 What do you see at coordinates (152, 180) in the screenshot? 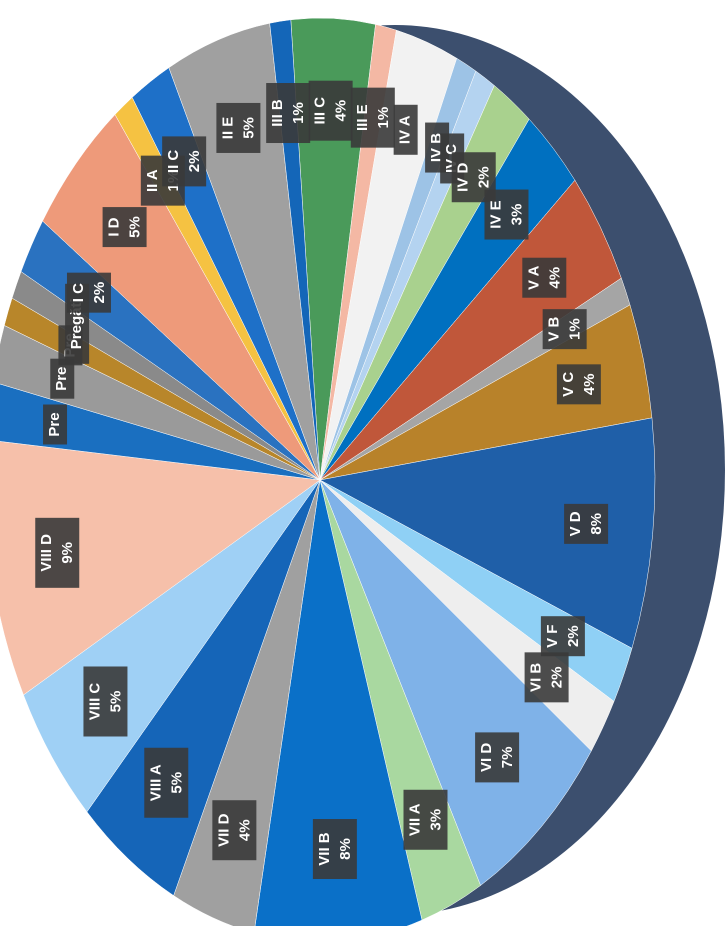
I see `category-label: II A` at bounding box center [152, 180].